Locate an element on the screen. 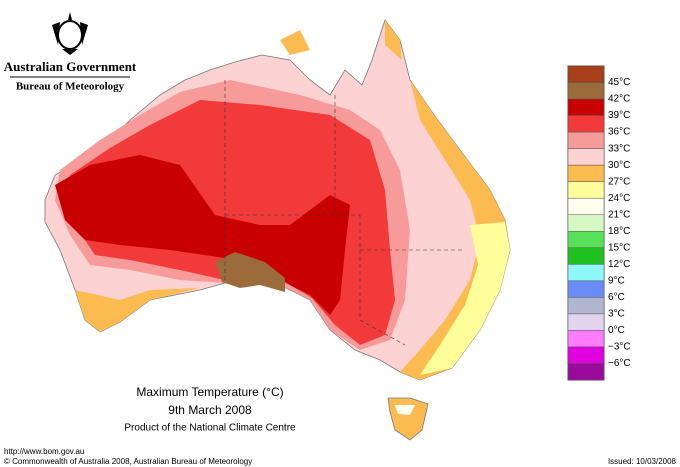 Image resolution: width=680 pixels, height=467 pixels. legend-label: 9°C is located at coordinates (616, 280).